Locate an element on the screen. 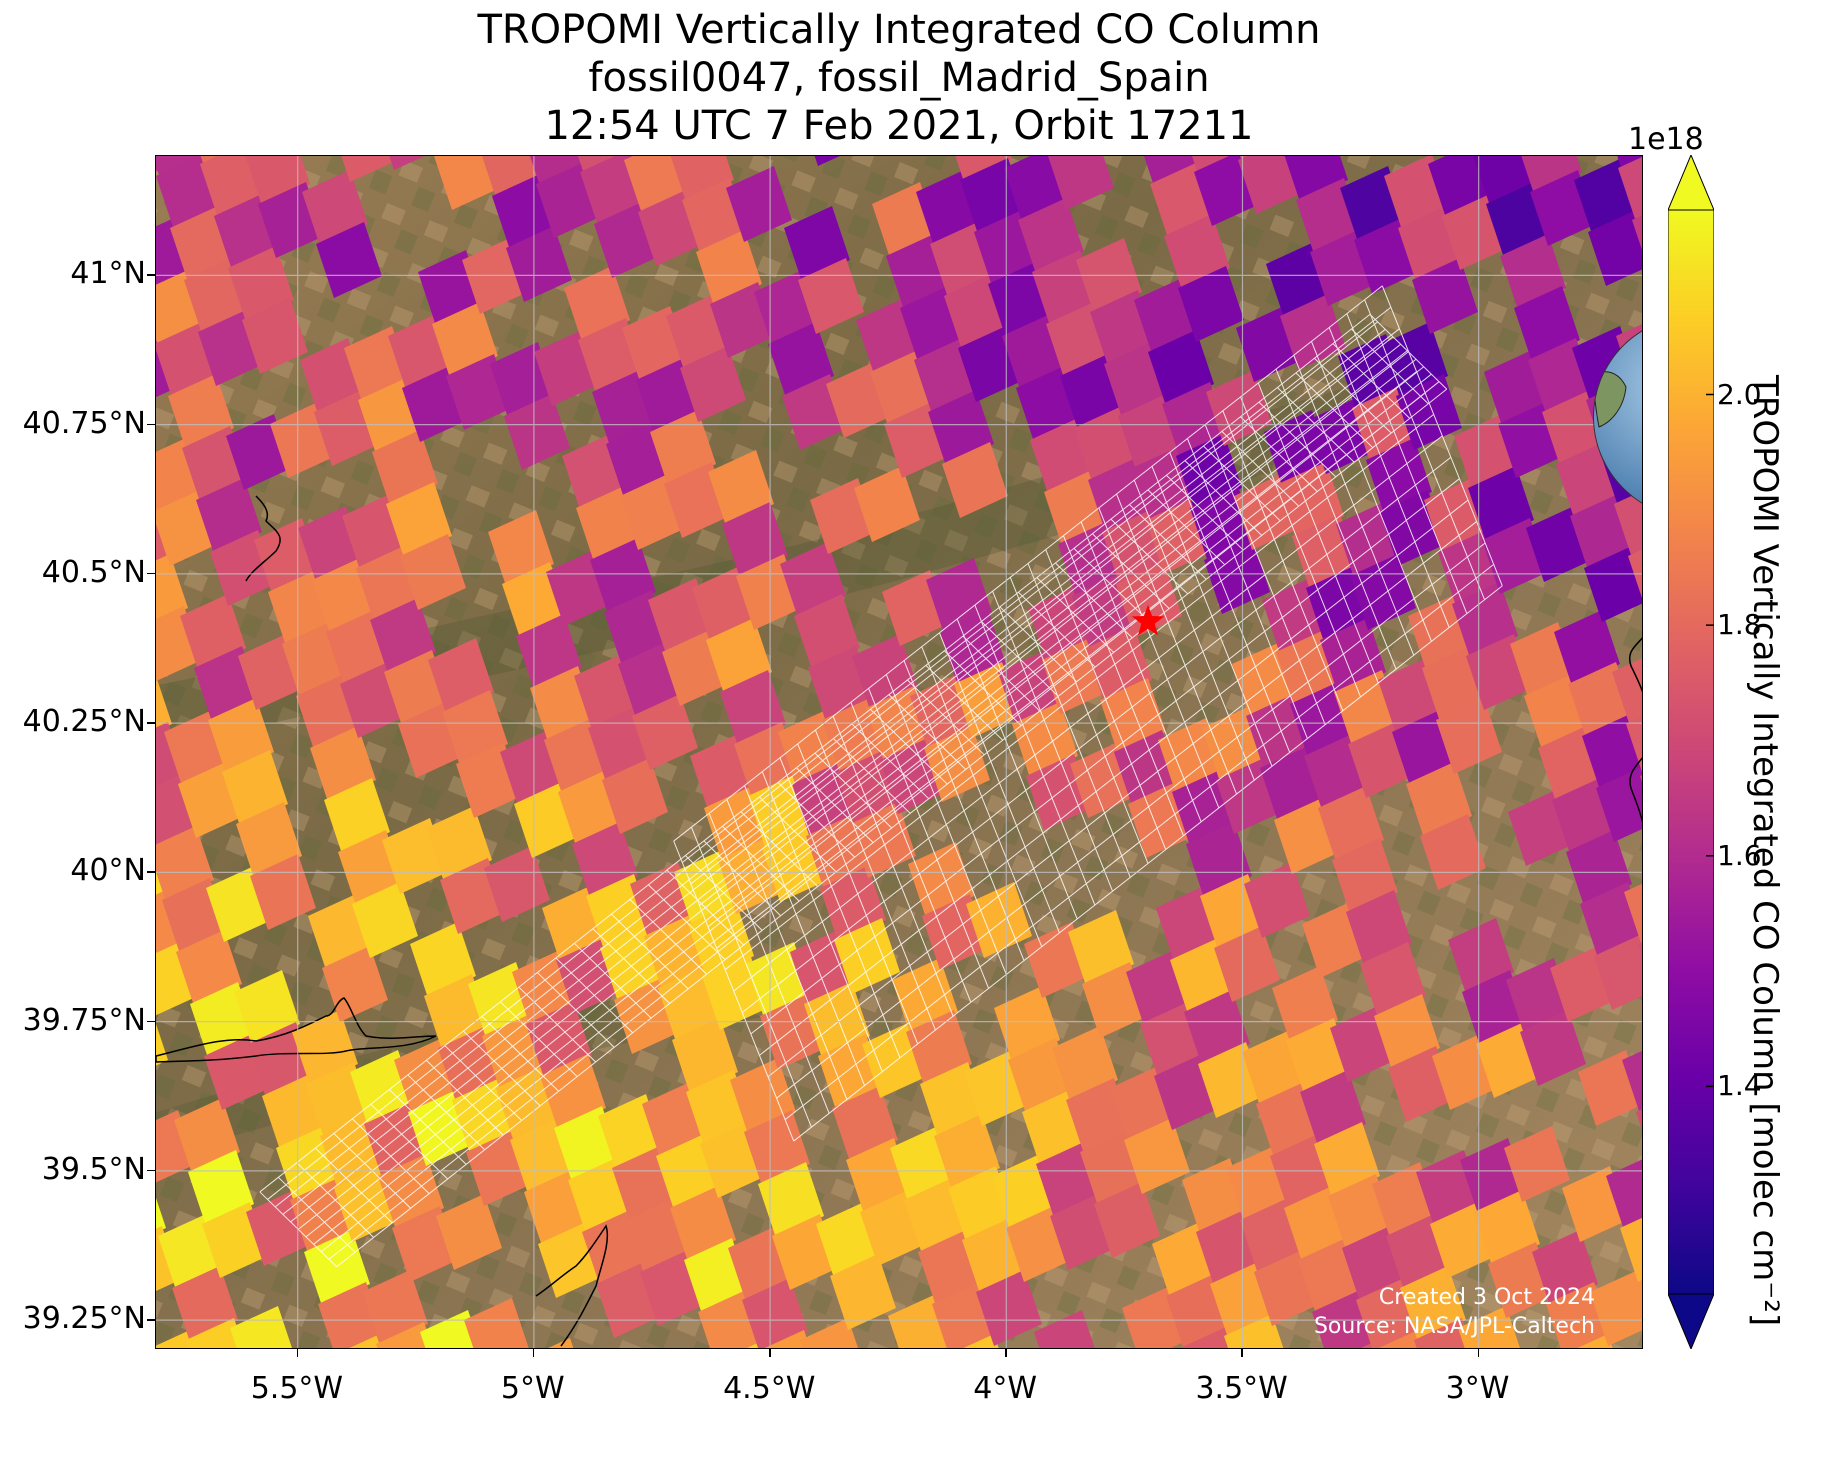  title-line-3: 12:54 UTC 7 Feb 2021, Orbit 17211 is located at coordinates (899, 126).